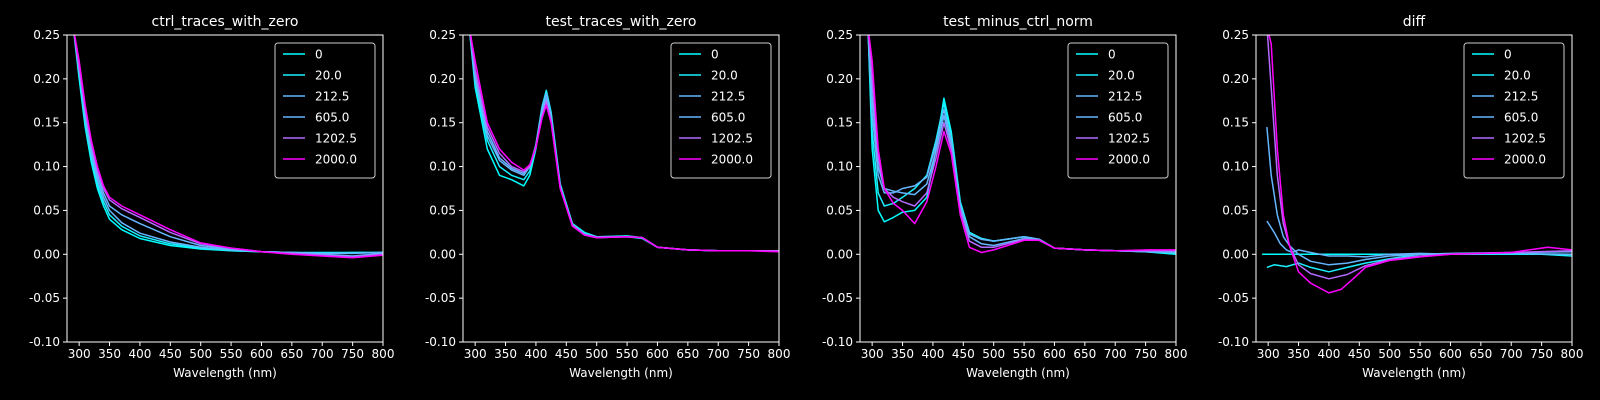 This screenshot has width=1600, height=400. What do you see at coordinates (728, 118) in the screenshot?
I see `legend-label: 605.0` at bounding box center [728, 118].